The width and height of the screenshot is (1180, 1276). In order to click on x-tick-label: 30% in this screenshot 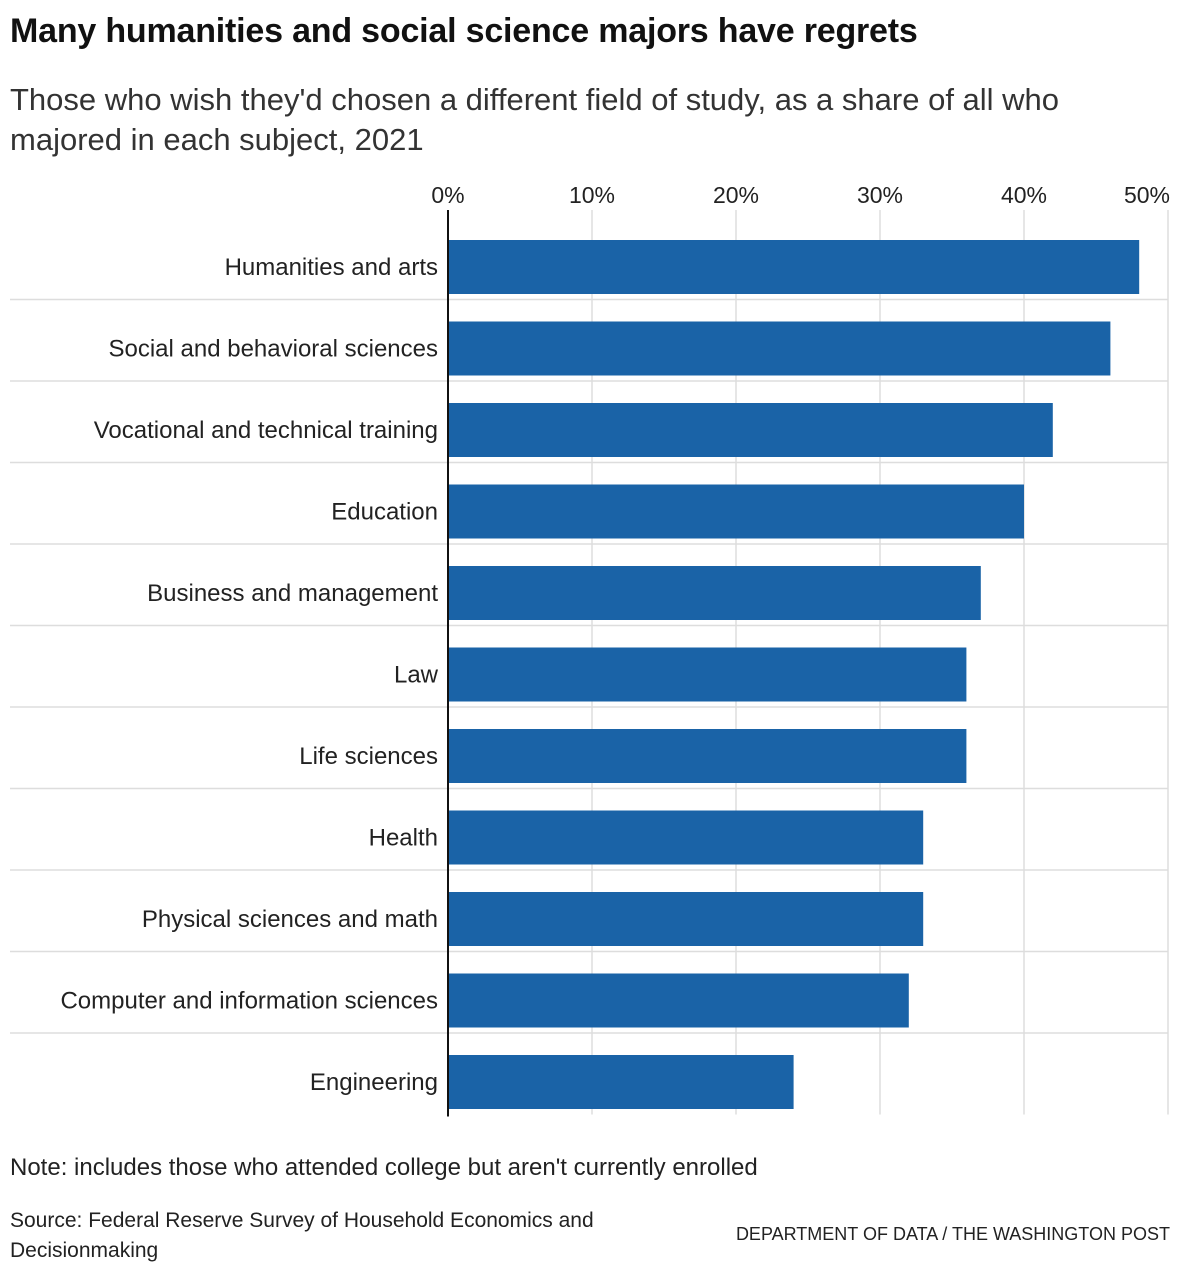, I will do `click(880, 195)`.